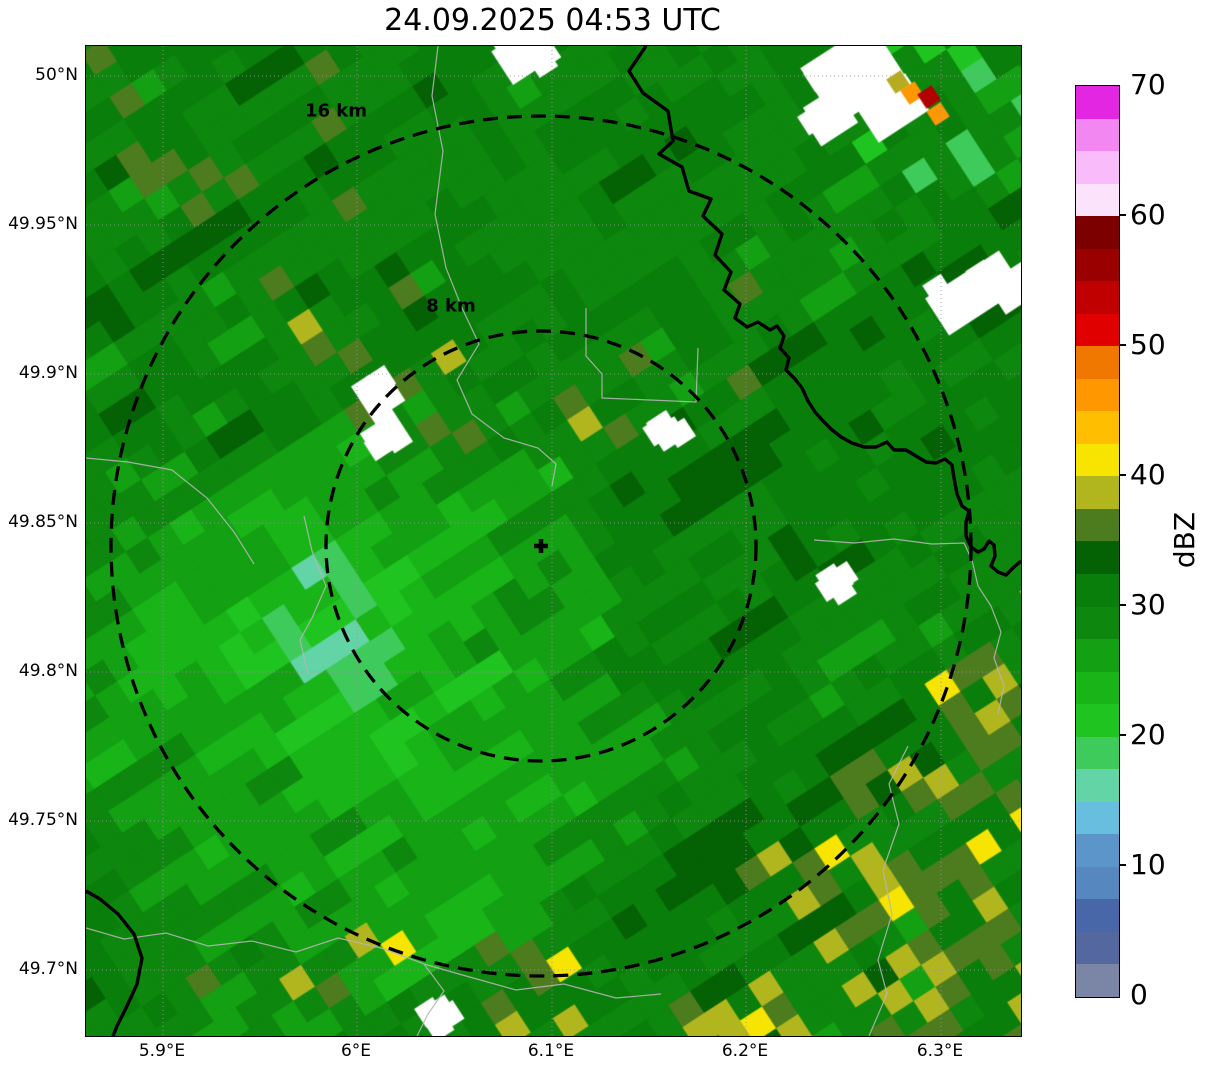 This screenshot has width=1207, height=1069. Describe the element at coordinates (745, 1051) in the screenshot. I see `lon-tick-label: 6.2°E` at that location.